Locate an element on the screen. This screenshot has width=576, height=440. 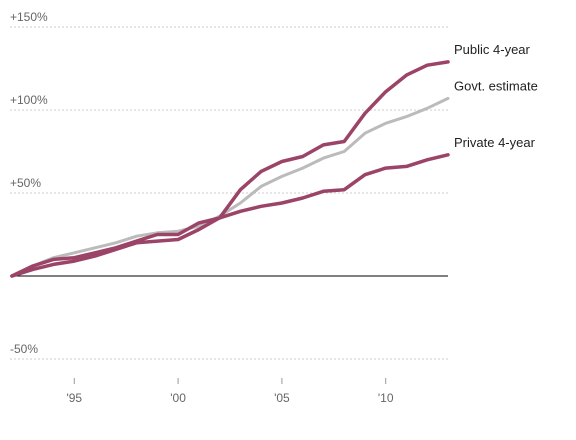
y-axis-tick-labels: +150% +100% +50% -50% is located at coordinates (29, 183).